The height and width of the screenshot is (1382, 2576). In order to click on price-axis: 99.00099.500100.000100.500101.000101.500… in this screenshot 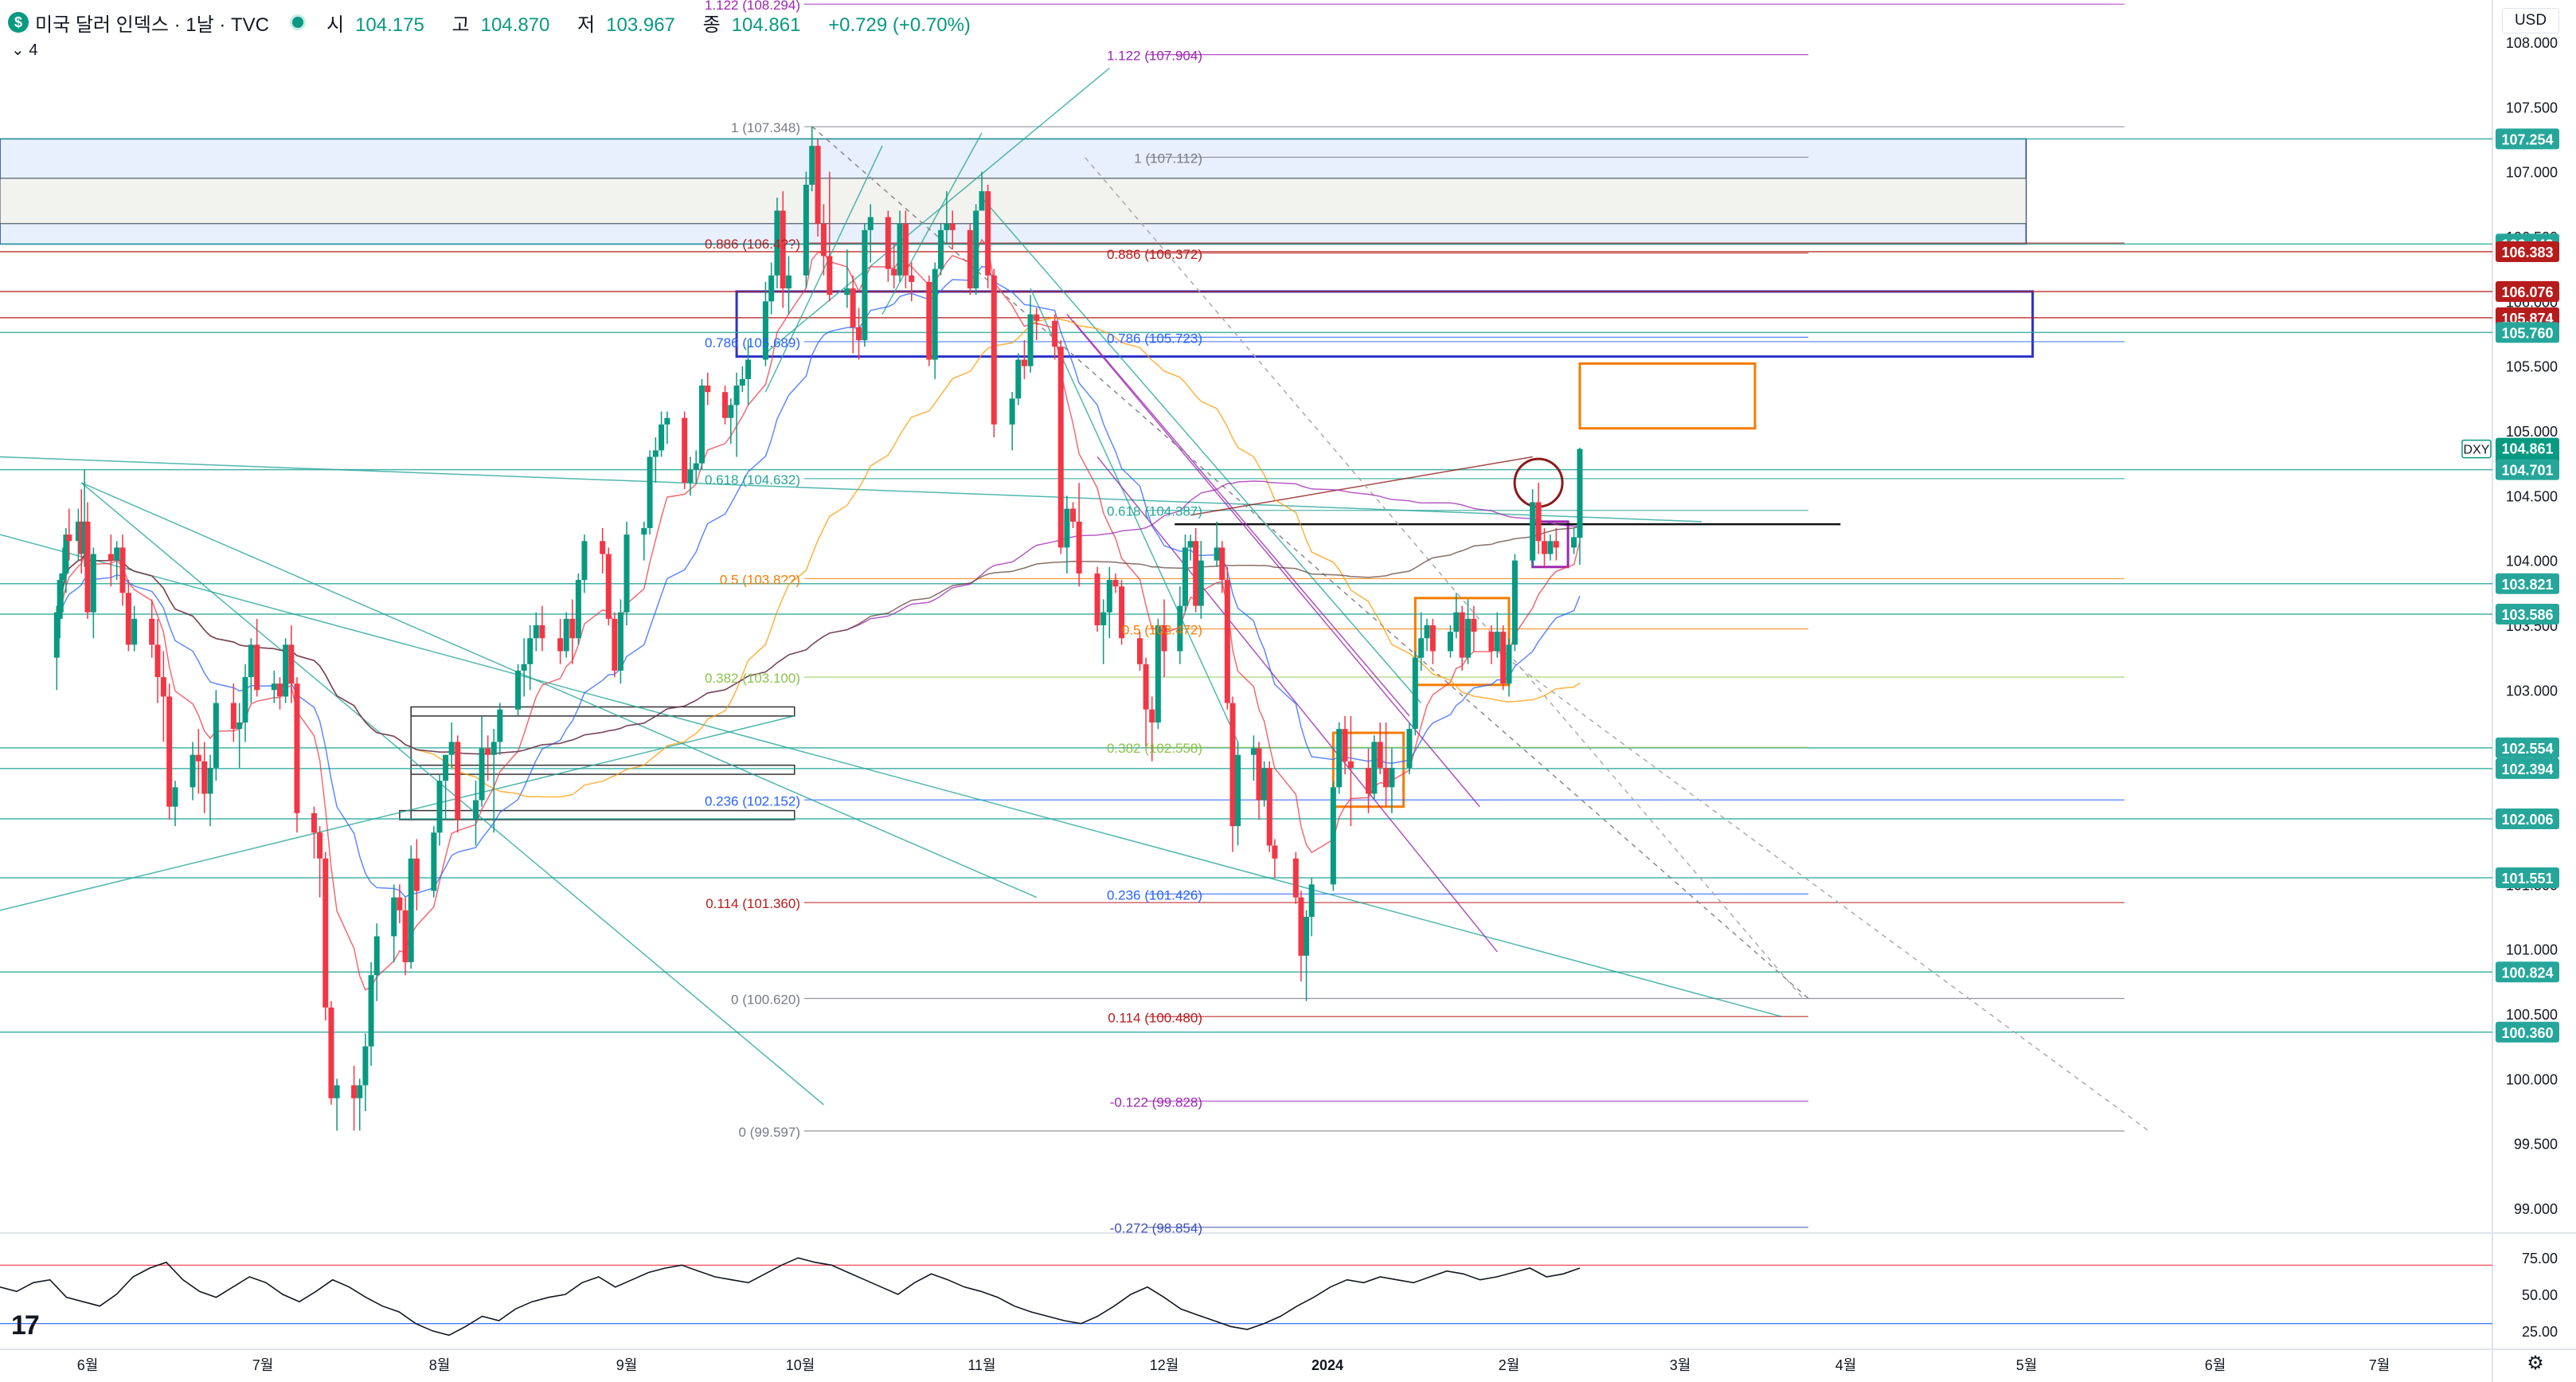, I will do `click(2510, 626)`.